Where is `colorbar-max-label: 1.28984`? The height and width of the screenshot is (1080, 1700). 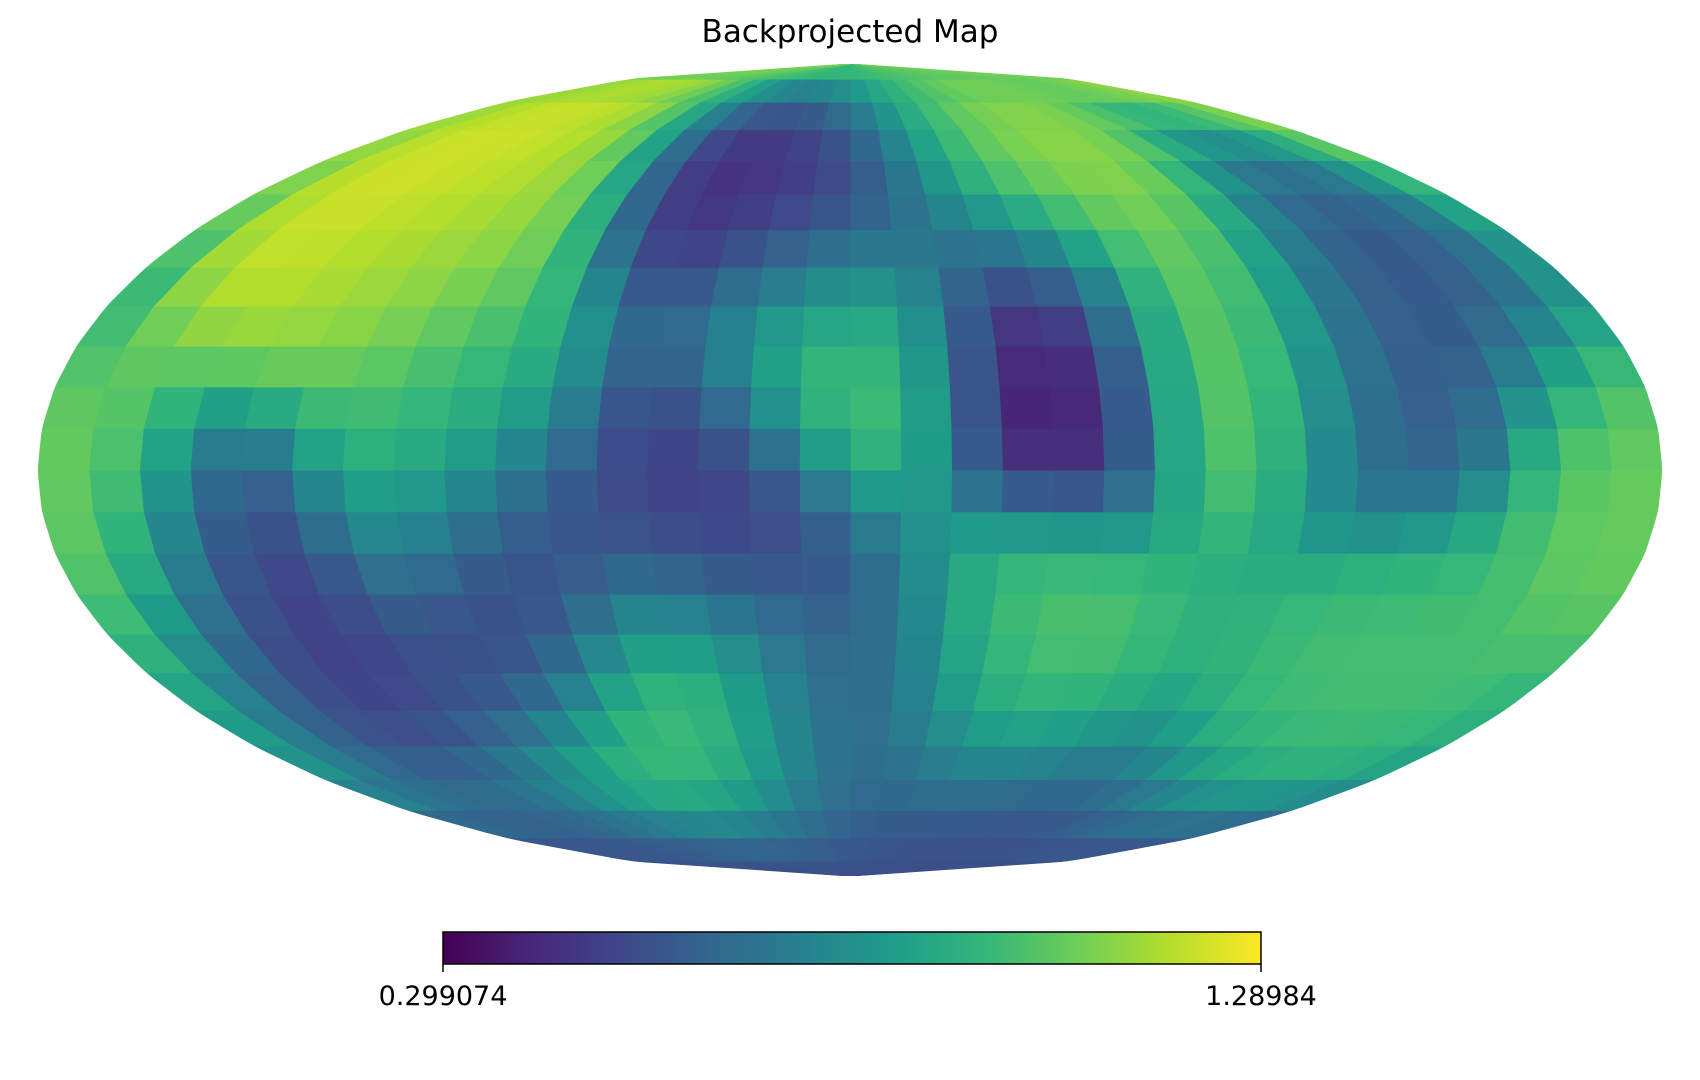
colorbar-max-label: 1.28984 is located at coordinates (1261, 996).